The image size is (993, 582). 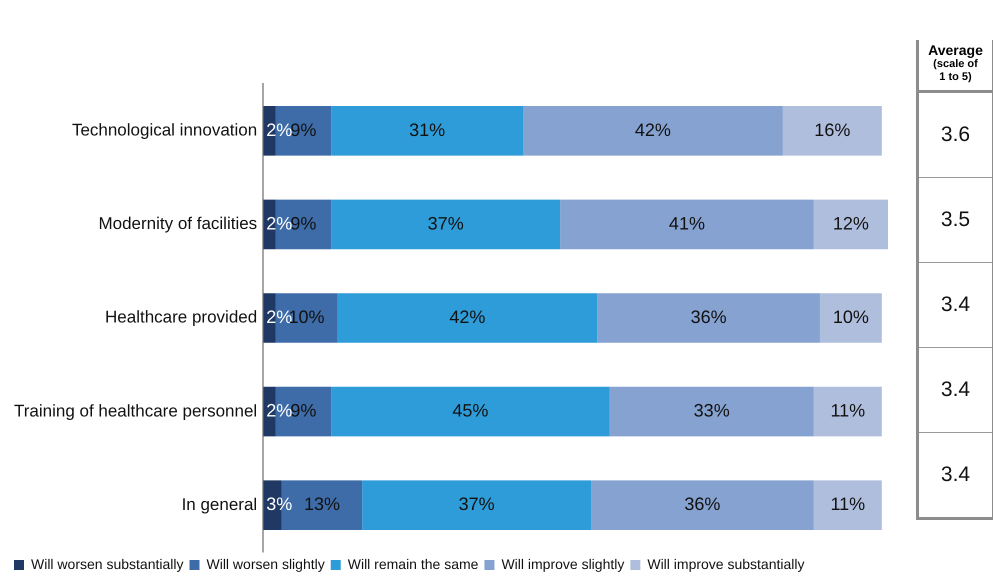 What do you see at coordinates (955, 49) in the screenshot?
I see `text: Average` at bounding box center [955, 49].